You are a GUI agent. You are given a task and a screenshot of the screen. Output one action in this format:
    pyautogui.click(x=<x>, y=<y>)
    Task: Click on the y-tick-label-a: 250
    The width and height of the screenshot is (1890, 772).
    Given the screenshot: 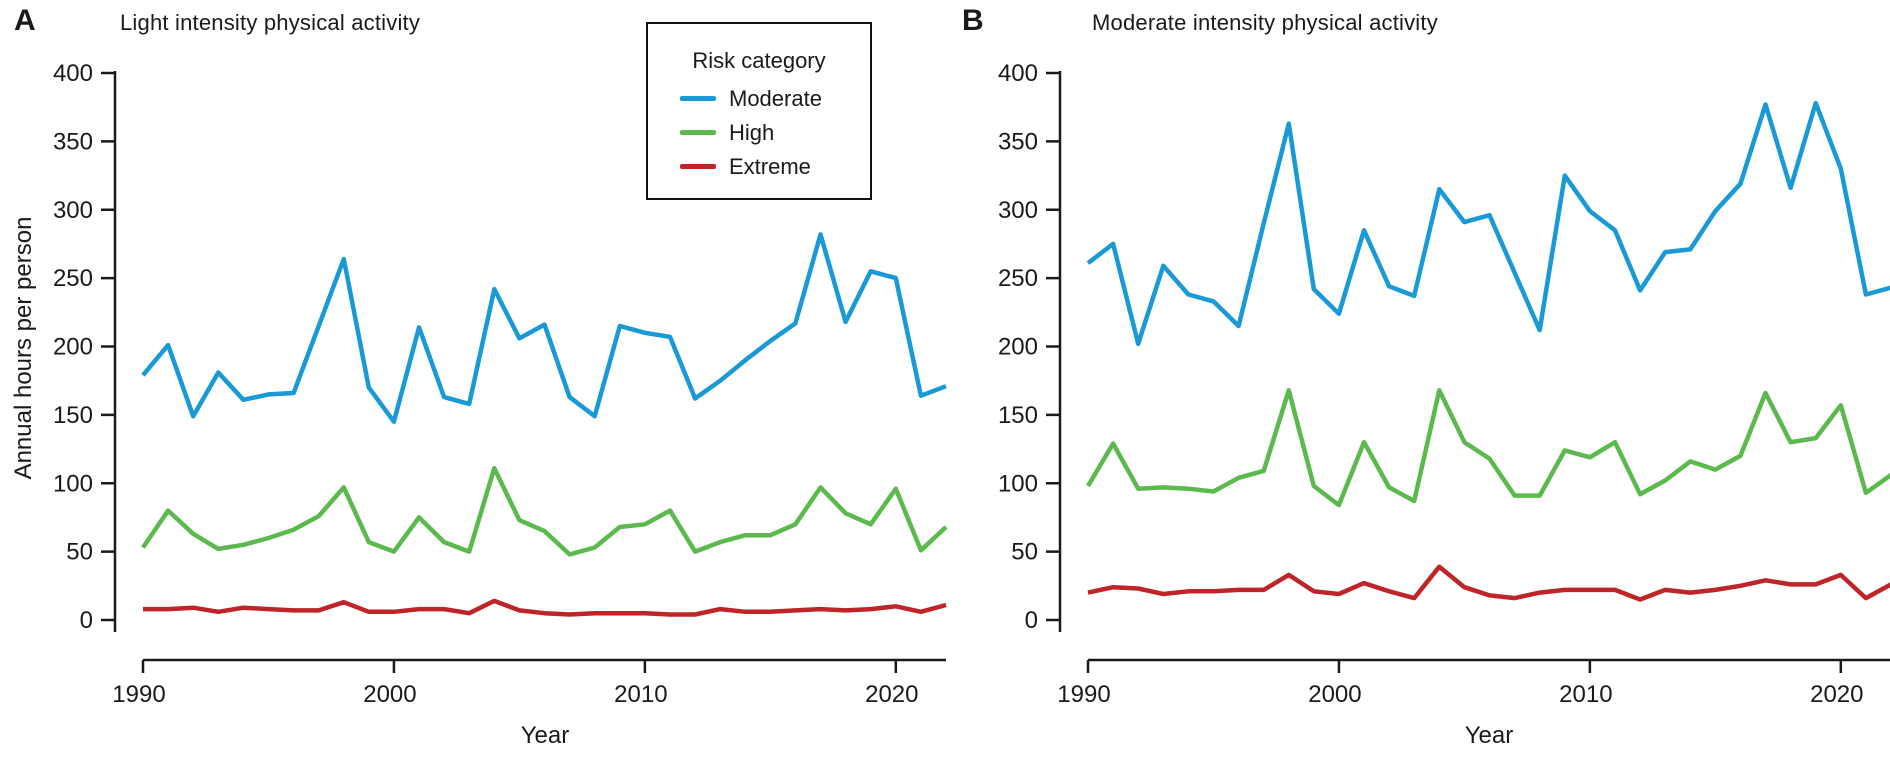 What is the action you would take?
    pyautogui.click(x=73, y=278)
    